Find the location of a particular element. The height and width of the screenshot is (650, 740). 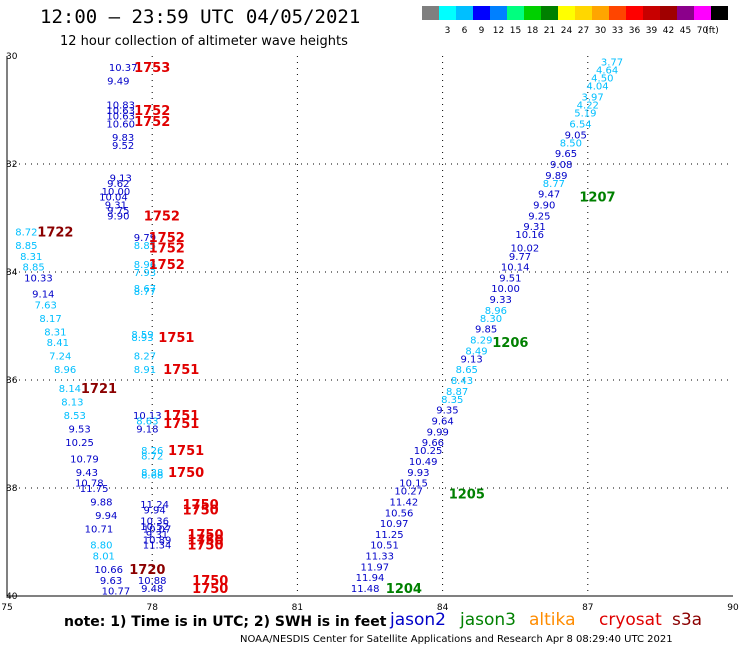

wave-height-label: 10.16 is located at coordinates (529, 235).